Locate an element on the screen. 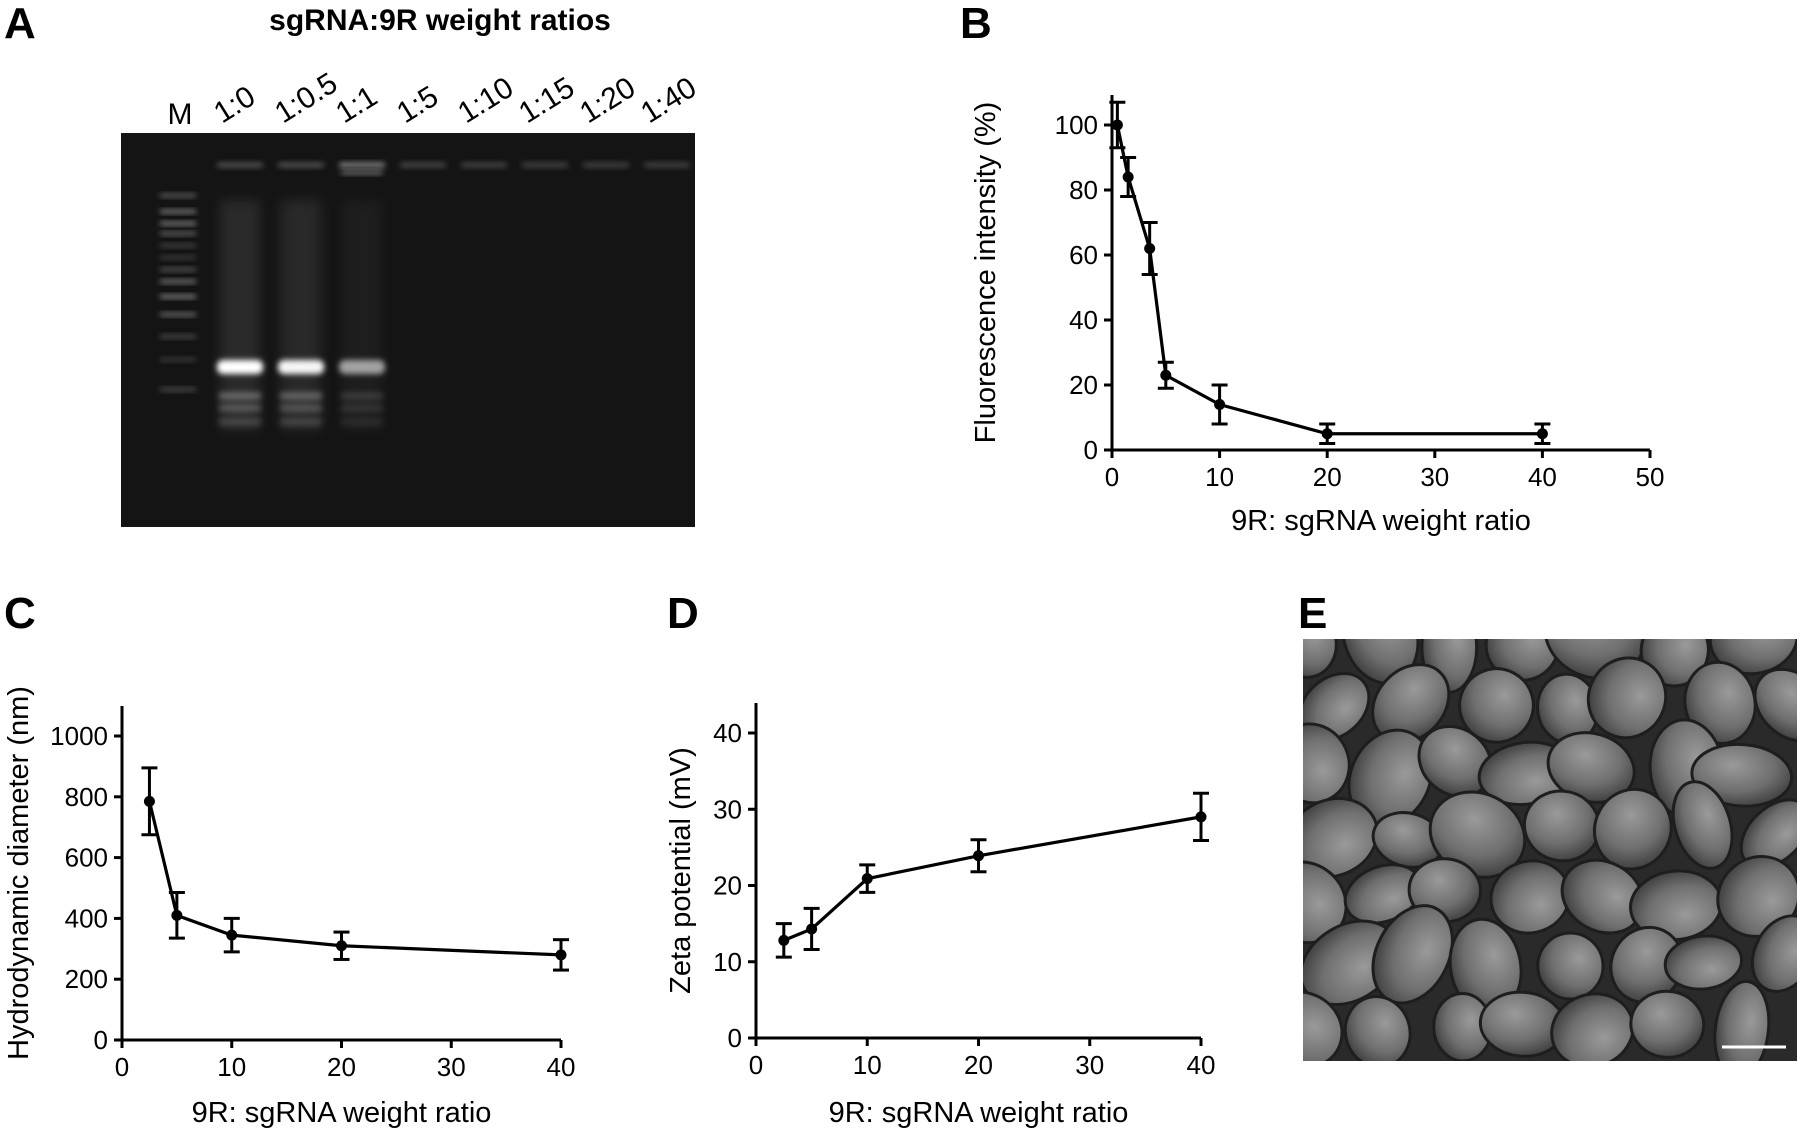  gel-lane-label: 1:0.5 is located at coordinates (306, 98).